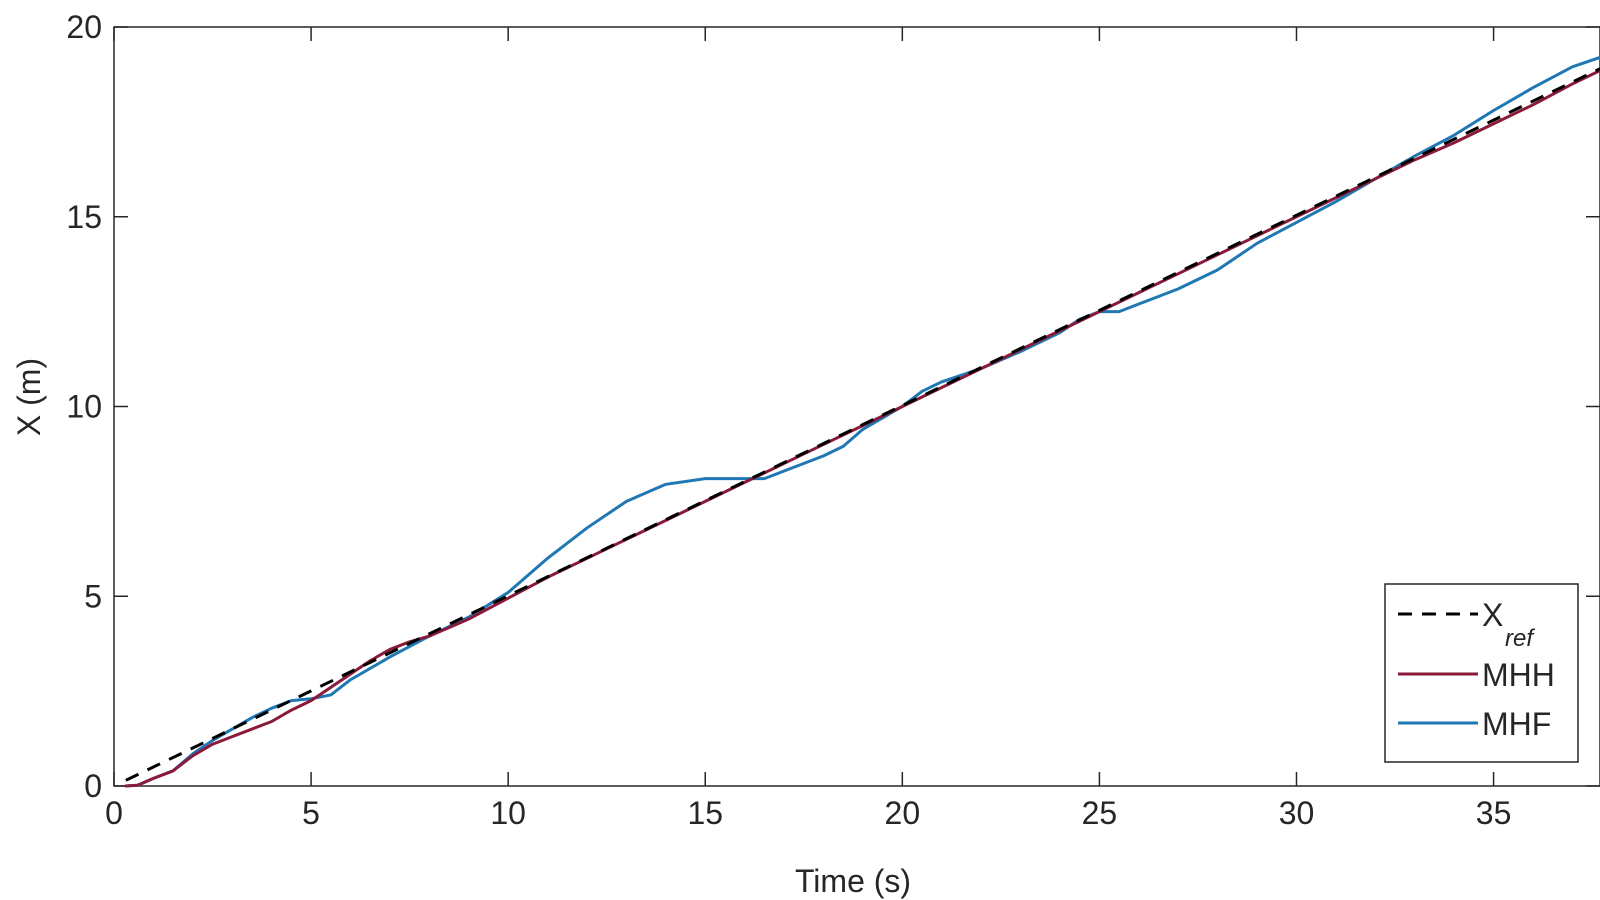  I want to click on legend-label-mhf: MHF, so click(1516, 724).